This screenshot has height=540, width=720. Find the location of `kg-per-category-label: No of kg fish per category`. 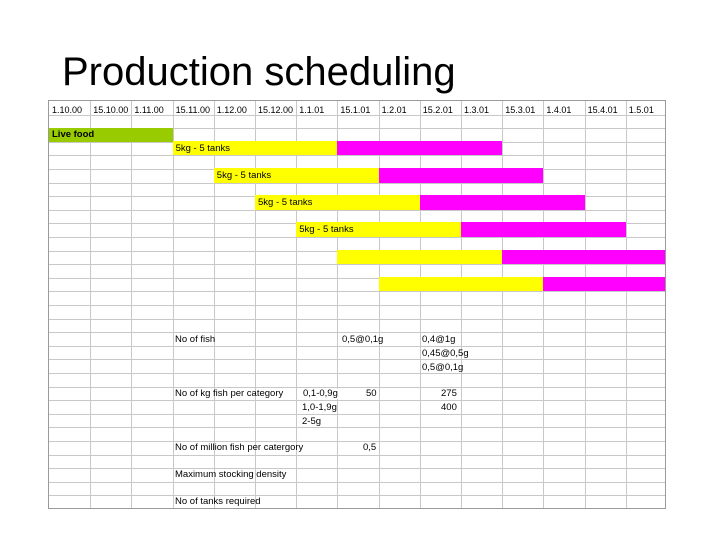

kg-per-category-label: No of kg fish per category is located at coordinates (229, 393).